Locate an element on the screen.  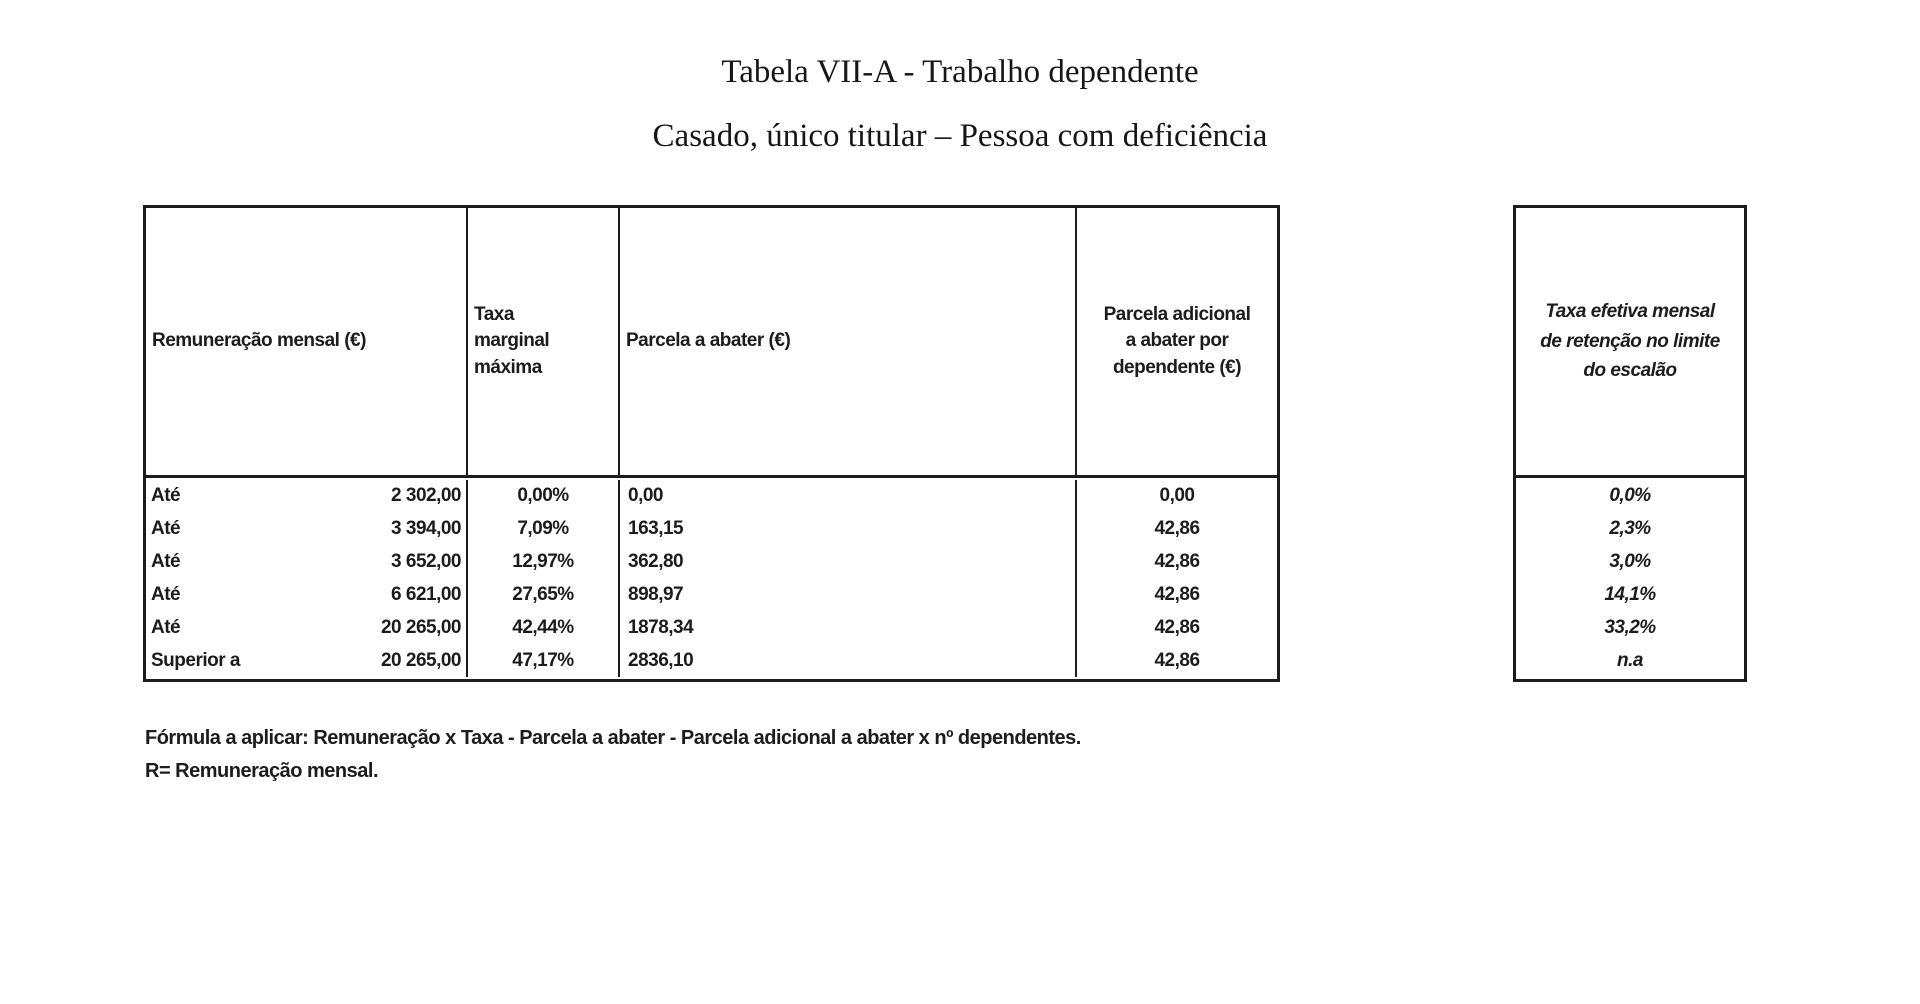
header-deduction: Parcela a abater (€) is located at coordinates (848, 341).